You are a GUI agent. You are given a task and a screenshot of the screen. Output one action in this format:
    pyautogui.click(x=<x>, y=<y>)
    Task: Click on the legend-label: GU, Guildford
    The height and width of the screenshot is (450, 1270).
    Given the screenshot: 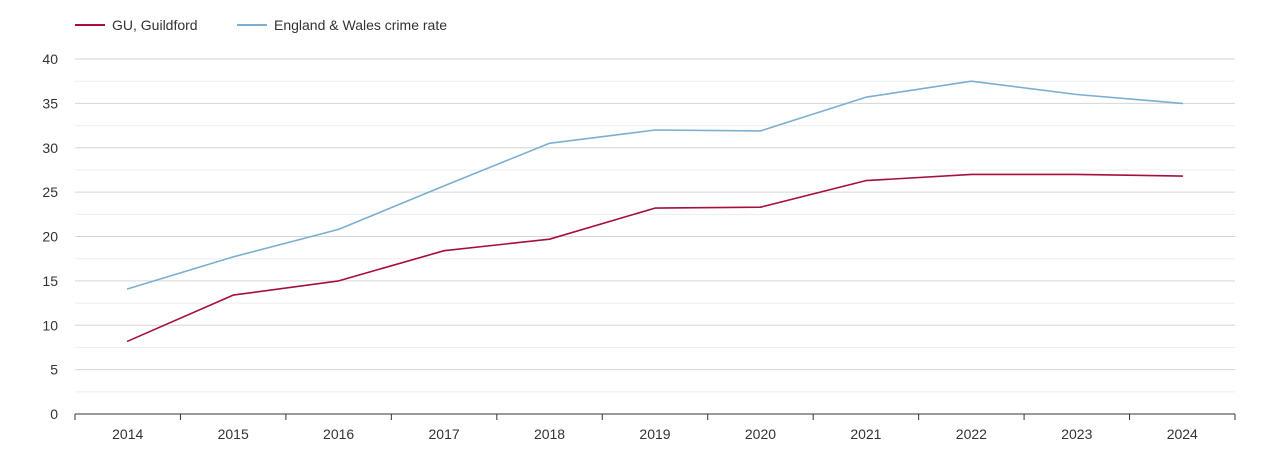 What is the action you would take?
    pyautogui.click(x=155, y=25)
    